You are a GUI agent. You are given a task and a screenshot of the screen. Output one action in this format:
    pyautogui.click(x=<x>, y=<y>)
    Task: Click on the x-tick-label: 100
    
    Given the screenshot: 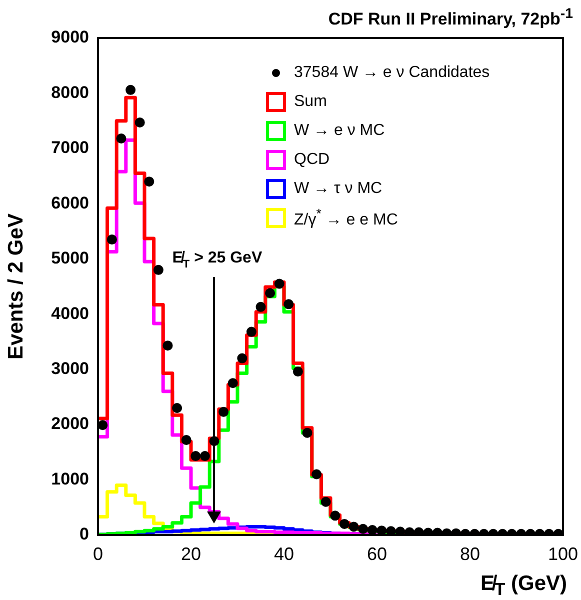 What is the action you would take?
    pyautogui.click(x=563, y=554)
    